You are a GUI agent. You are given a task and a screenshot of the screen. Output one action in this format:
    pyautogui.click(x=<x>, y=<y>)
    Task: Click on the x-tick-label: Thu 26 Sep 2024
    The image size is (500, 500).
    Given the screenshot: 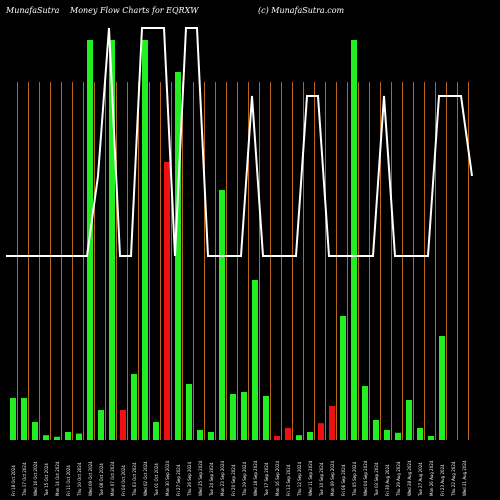 What is the action you would take?
    pyautogui.click(x=189, y=479)
    